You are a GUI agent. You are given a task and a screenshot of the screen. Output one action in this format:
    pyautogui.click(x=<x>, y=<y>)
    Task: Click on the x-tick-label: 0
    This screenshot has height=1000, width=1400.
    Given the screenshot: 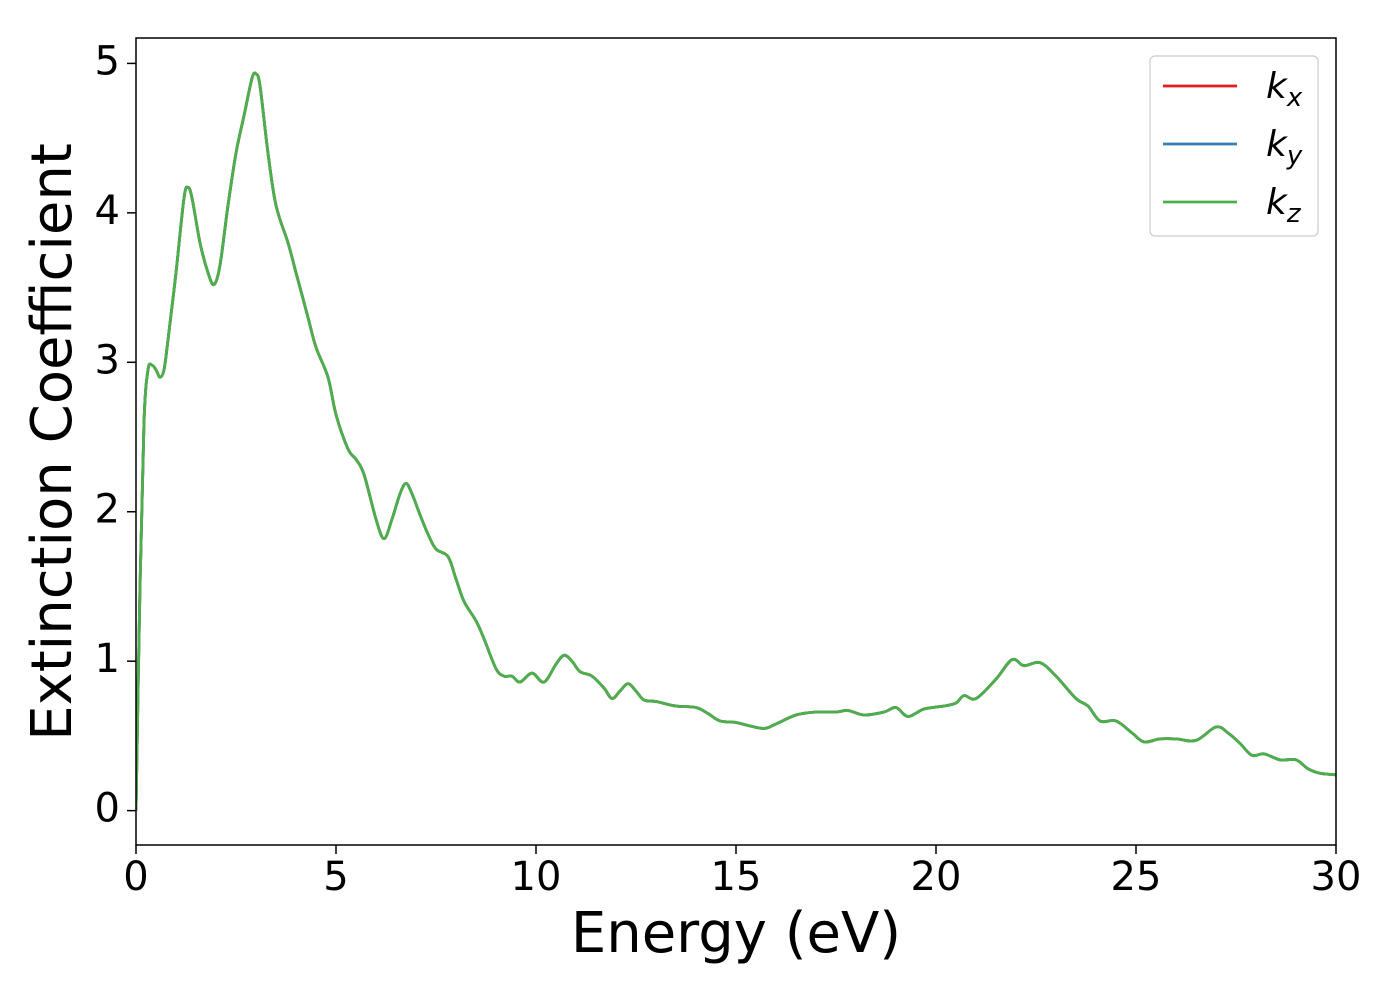 What is the action you would take?
    pyautogui.click(x=135, y=877)
    